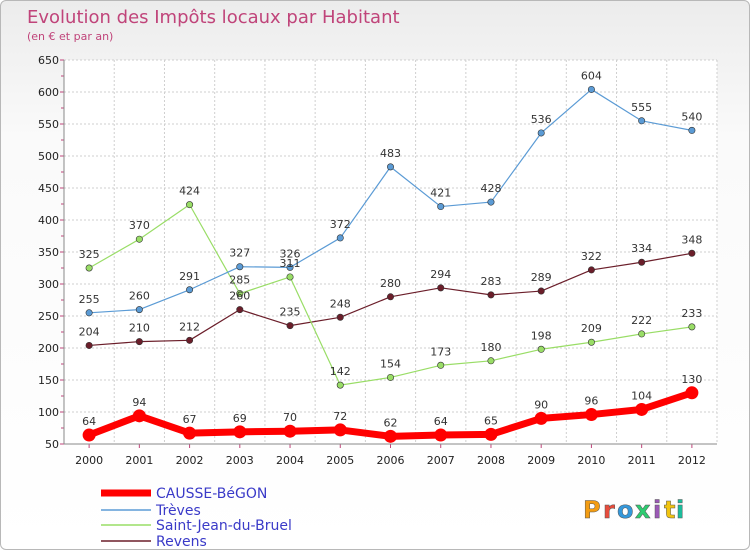 Image resolution: width=750 pixels, height=550 pixels. I want to click on x-tick-label: 2001, so click(139, 460).